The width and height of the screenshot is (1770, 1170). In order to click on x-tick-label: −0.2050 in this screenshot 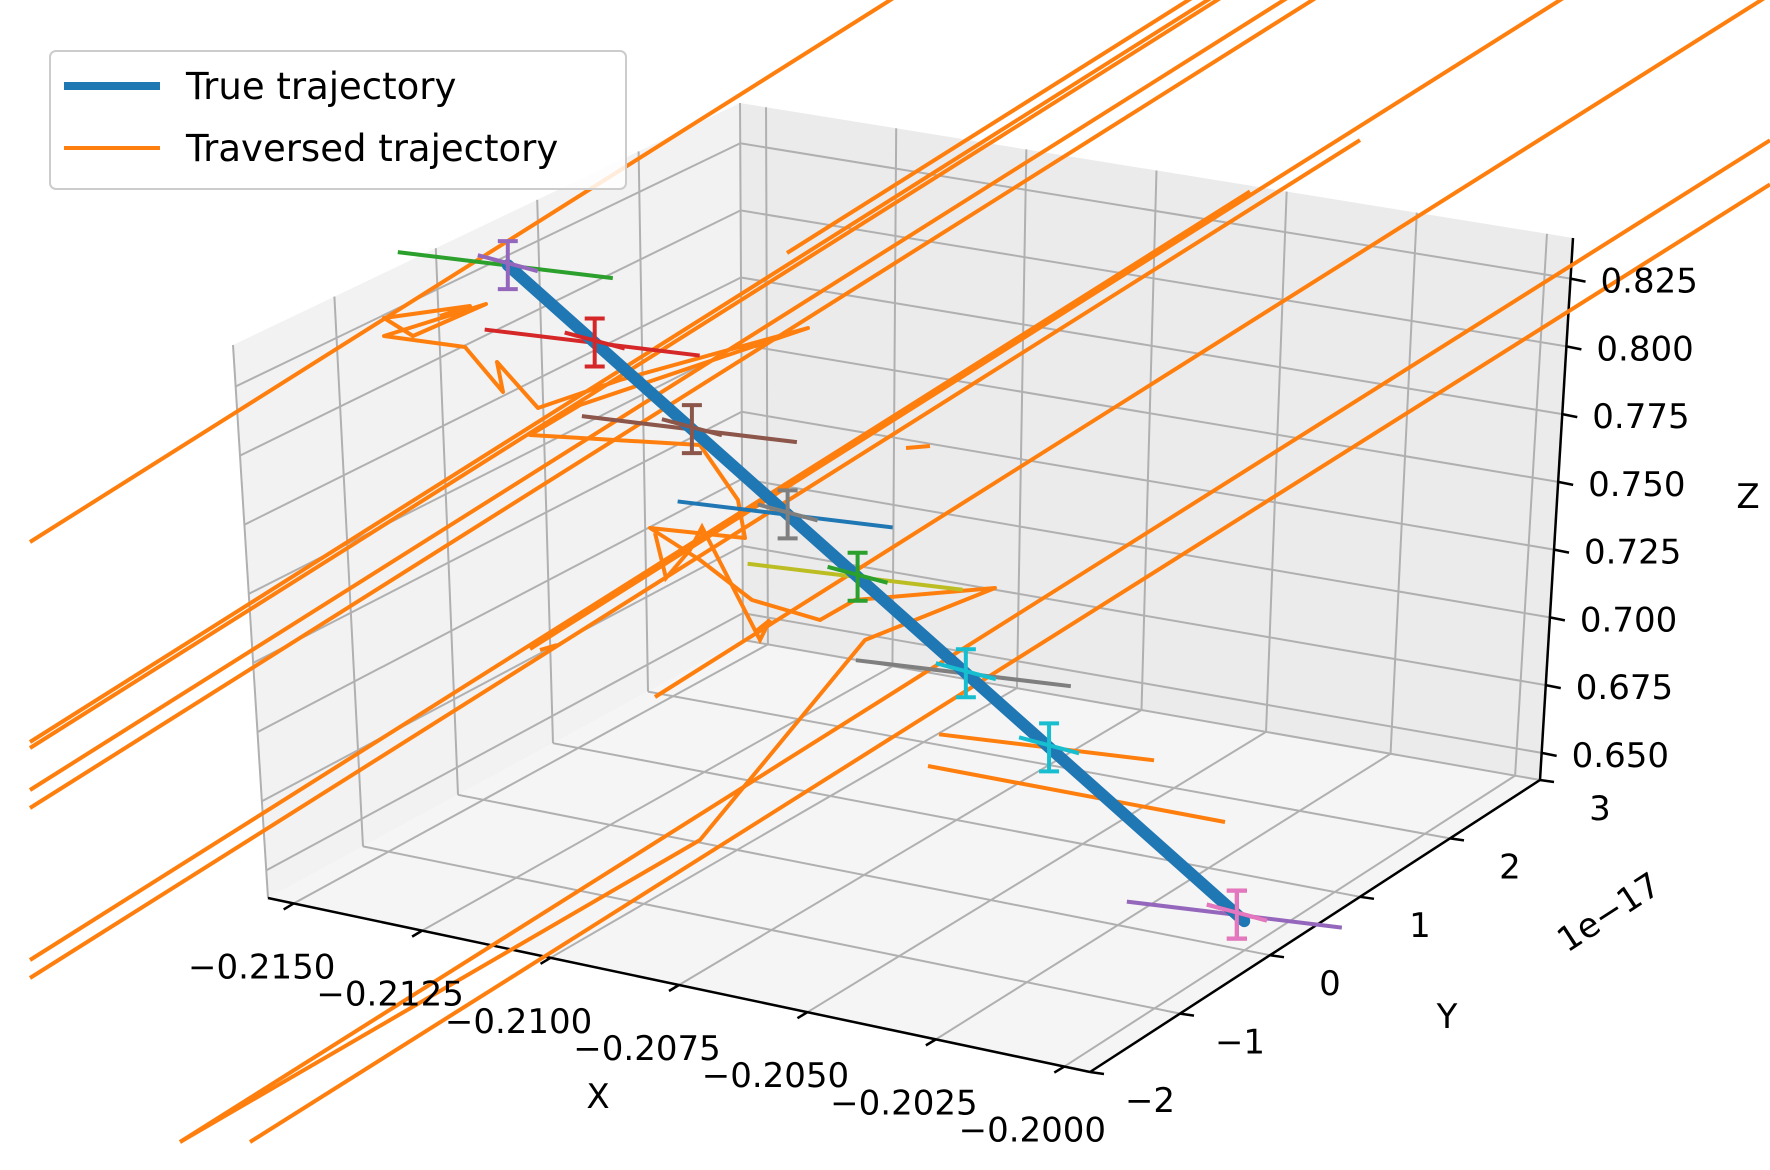, I will do `click(775, 1076)`.